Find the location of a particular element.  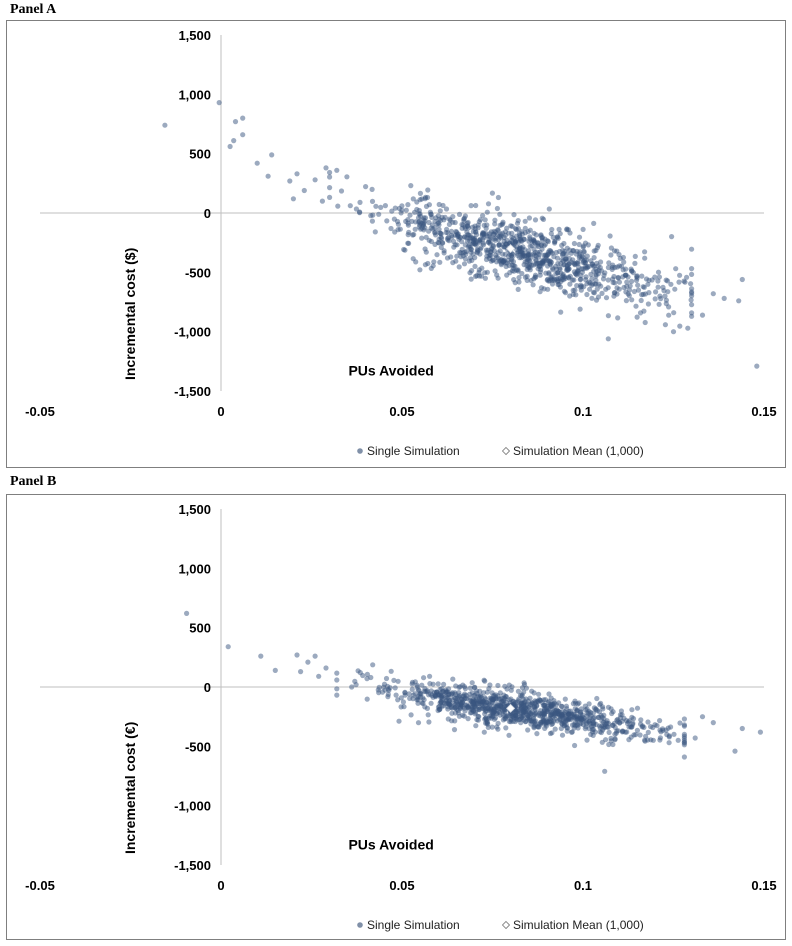

panel-b-x-tick-label: 0 is located at coordinates (220, 885).